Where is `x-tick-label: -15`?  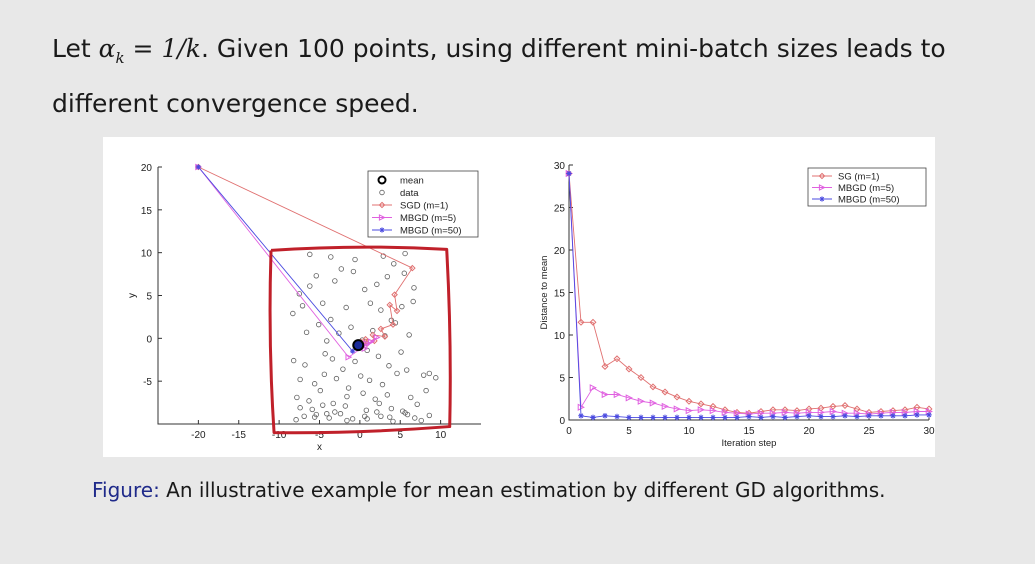
x-tick-label: -15 is located at coordinates (239, 435).